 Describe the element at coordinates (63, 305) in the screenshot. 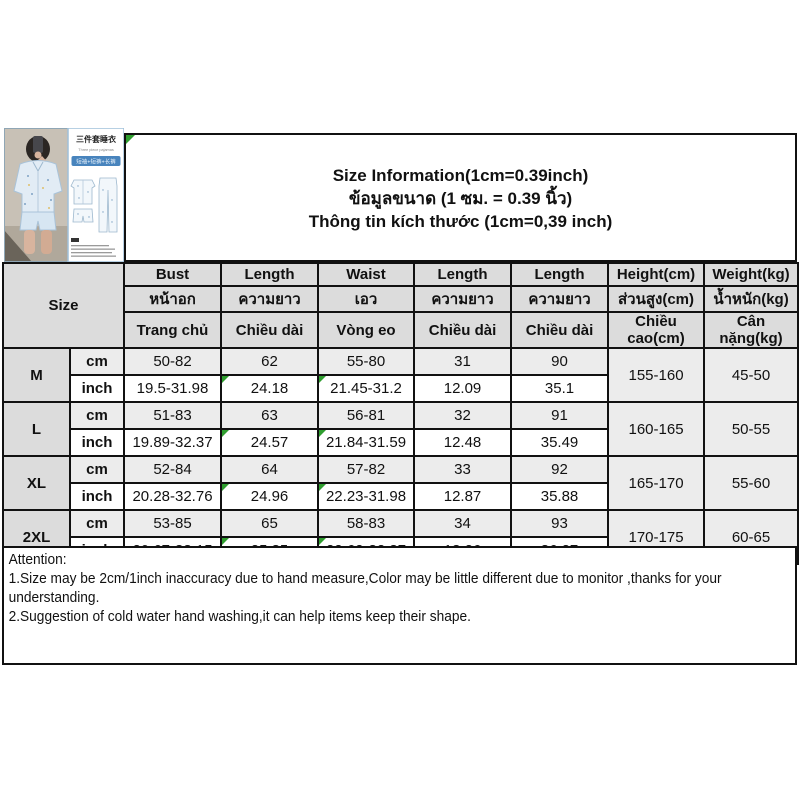

I see `size-header-cell: Size` at that location.